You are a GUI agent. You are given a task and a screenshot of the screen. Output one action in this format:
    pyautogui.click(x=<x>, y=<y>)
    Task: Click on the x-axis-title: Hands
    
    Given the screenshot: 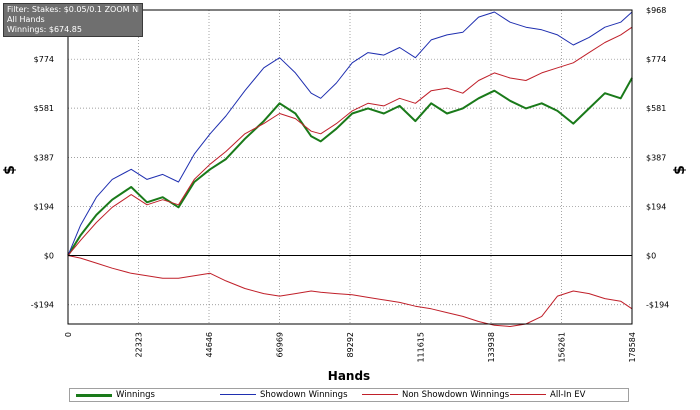 What is the action you would take?
    pyautogui.click(x=349, y=376)
    